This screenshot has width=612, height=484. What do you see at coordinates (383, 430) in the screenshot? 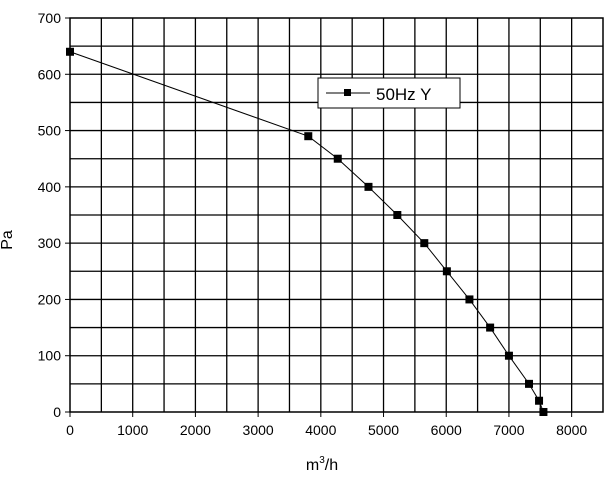
I see `x-tick-label: 5000` at bounding box center [383, 430].